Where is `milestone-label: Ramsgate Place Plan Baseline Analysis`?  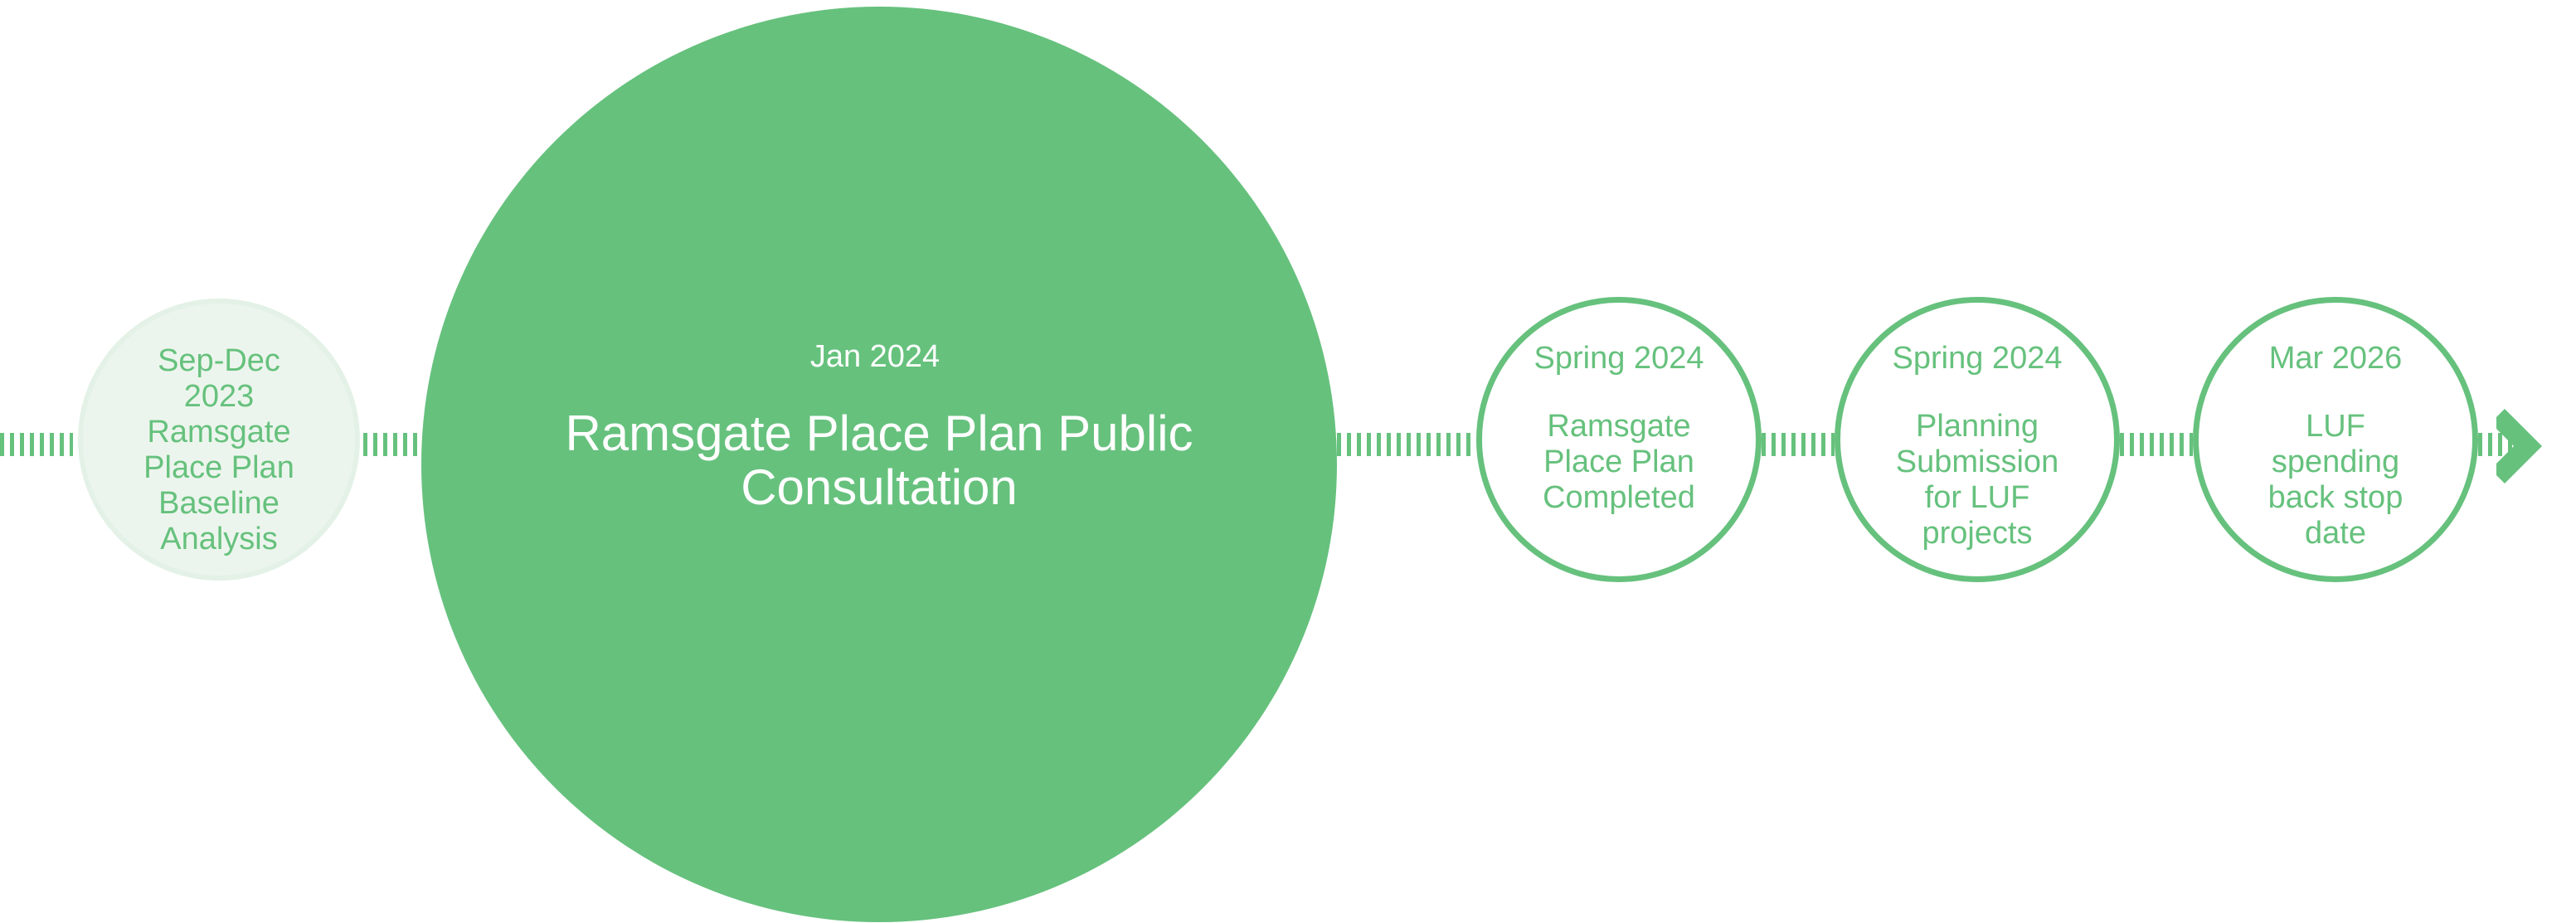 milestone-label: Ramsgate Place Plan Baseline Analysis is located at coordinates (219, 486).